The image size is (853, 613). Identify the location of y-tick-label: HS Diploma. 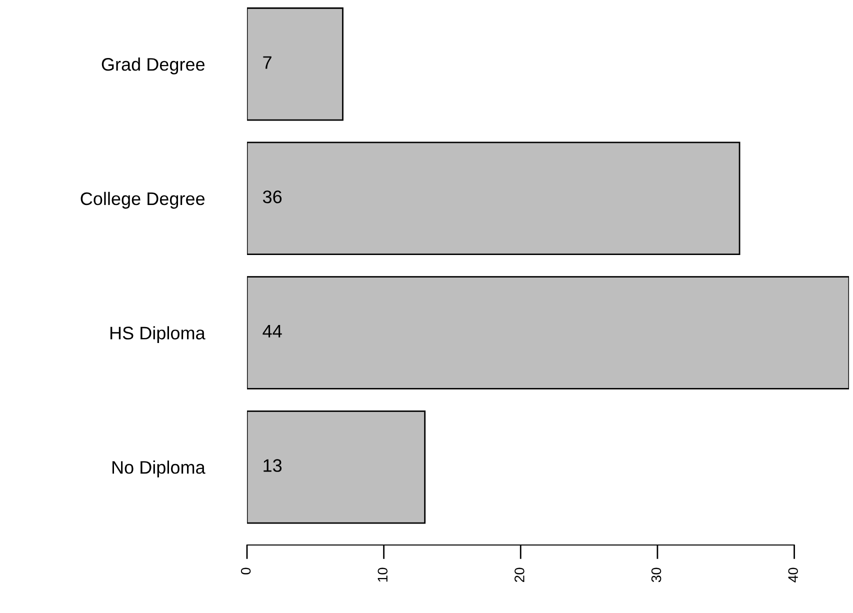
(158, 335).